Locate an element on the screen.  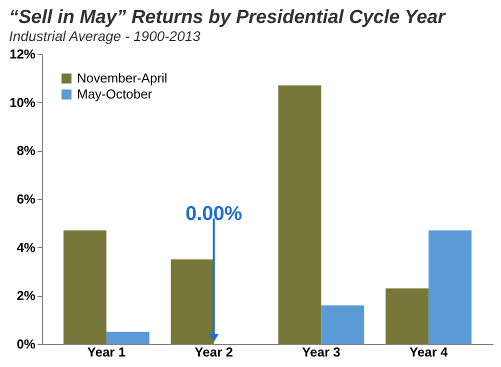
y-tick-label: 6% is located at coordinates (26, 199).